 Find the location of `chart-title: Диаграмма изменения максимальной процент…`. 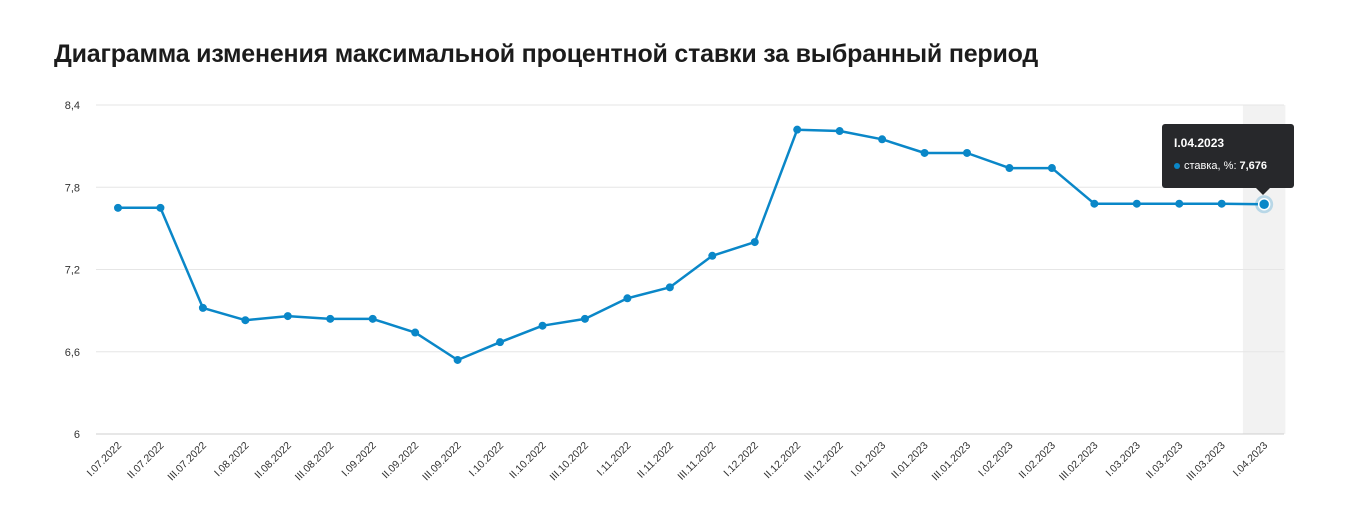

chart-title: Диаграмма изменения максимальной процент… is located at coordinates (546, 54).